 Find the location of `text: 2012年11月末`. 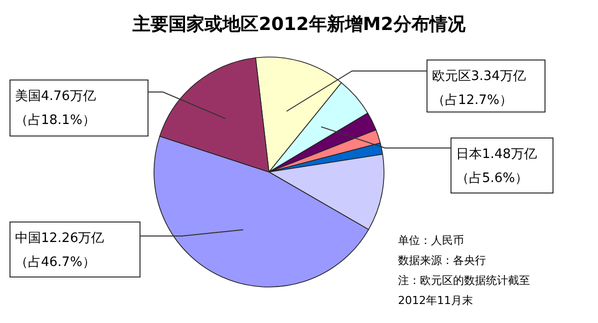

text: 2012年11月末 is located at coordinates (435, 300).